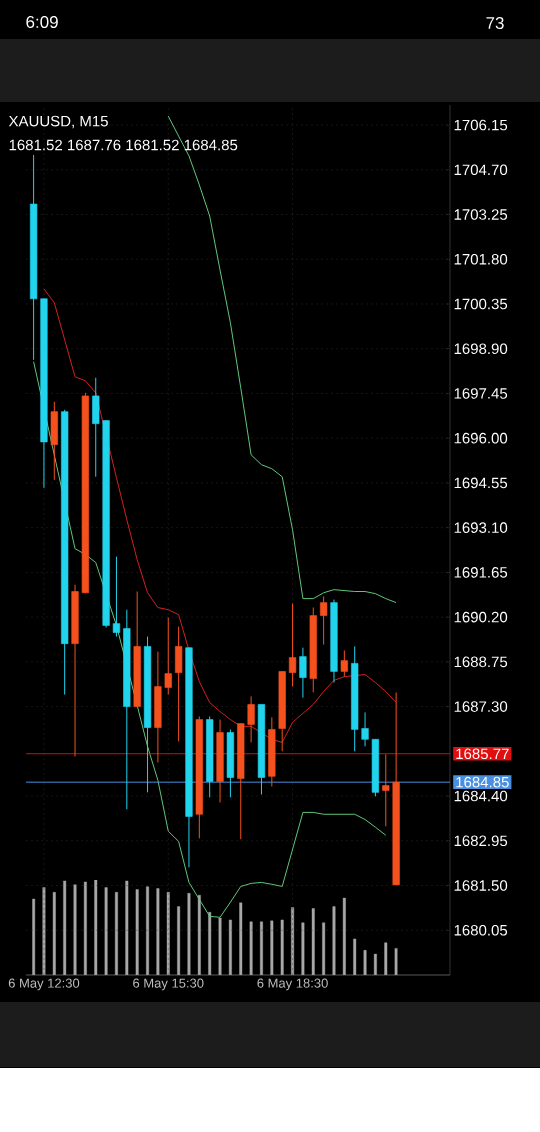 The image size is (540, 1132). Describe the element at coordinates (481, 841) in the screenshot. I see `y-tick-label: 1682.95` at that location.